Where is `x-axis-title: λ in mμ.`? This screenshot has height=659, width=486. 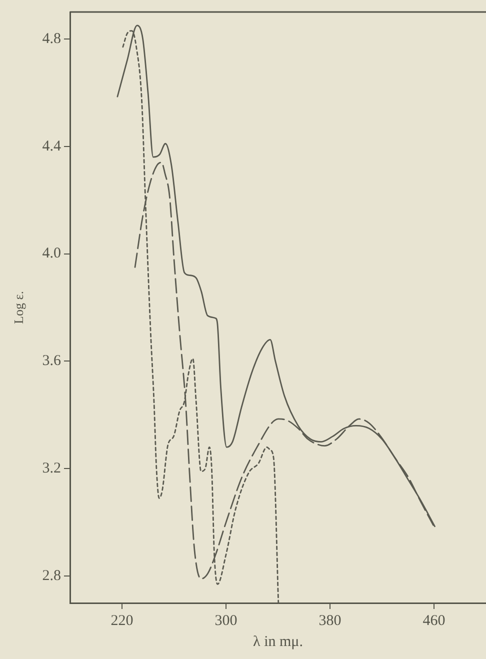
x-axis-title: λ in mμ. is located at coordinates (278, 642).